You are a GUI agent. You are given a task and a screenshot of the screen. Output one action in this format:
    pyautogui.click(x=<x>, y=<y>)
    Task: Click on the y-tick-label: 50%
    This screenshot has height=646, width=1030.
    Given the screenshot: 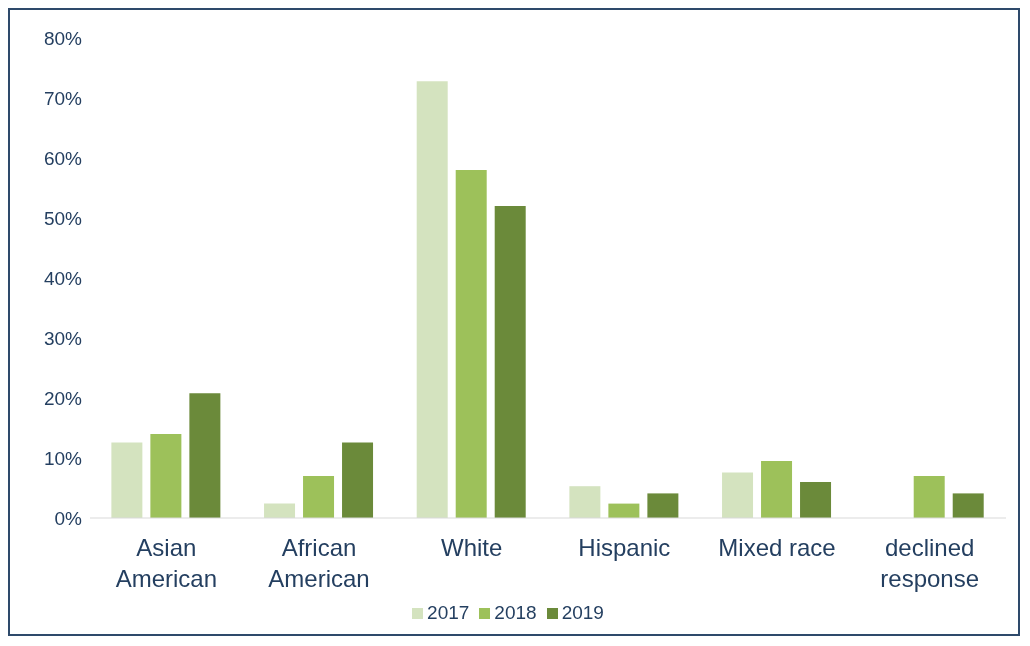 What is the action you would take?
    pyautogui.click(x=63, y=218)
    